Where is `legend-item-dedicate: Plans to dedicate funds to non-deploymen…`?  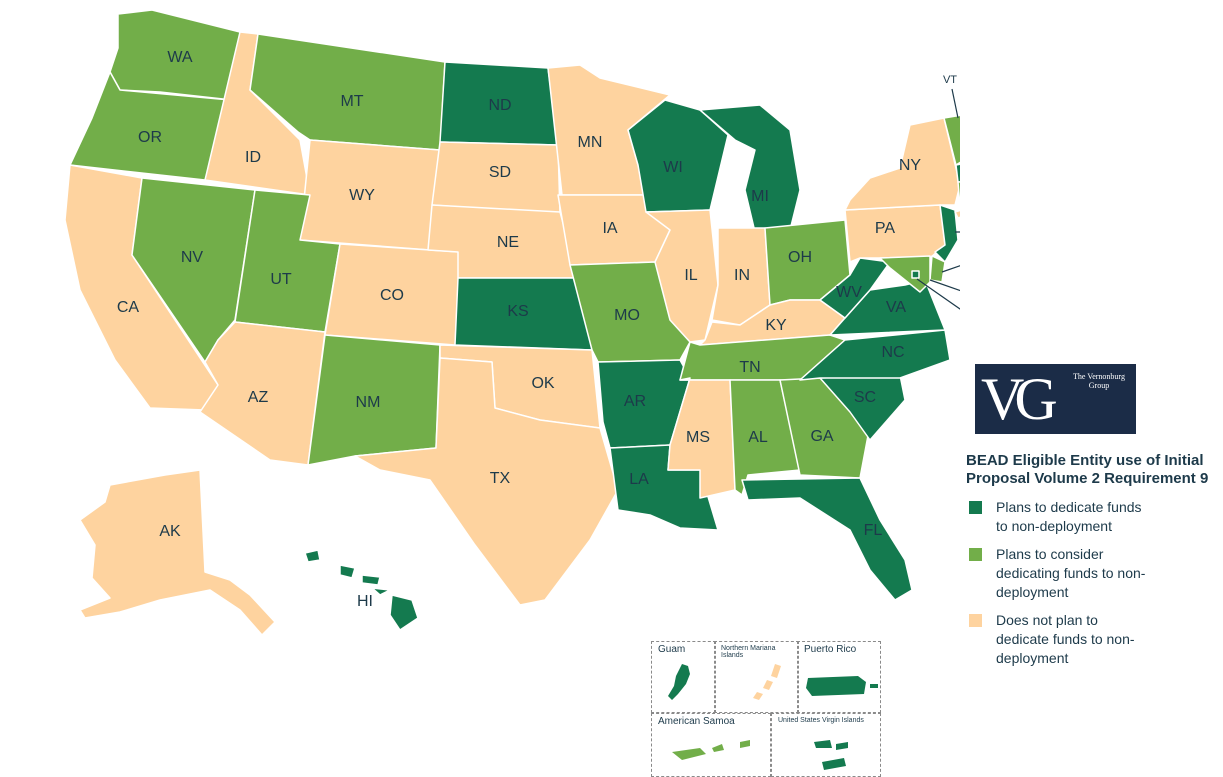 legend-item-dedicate: Plans to dedicate funds to non-deploymen… is located at coordinates (1091, 517).